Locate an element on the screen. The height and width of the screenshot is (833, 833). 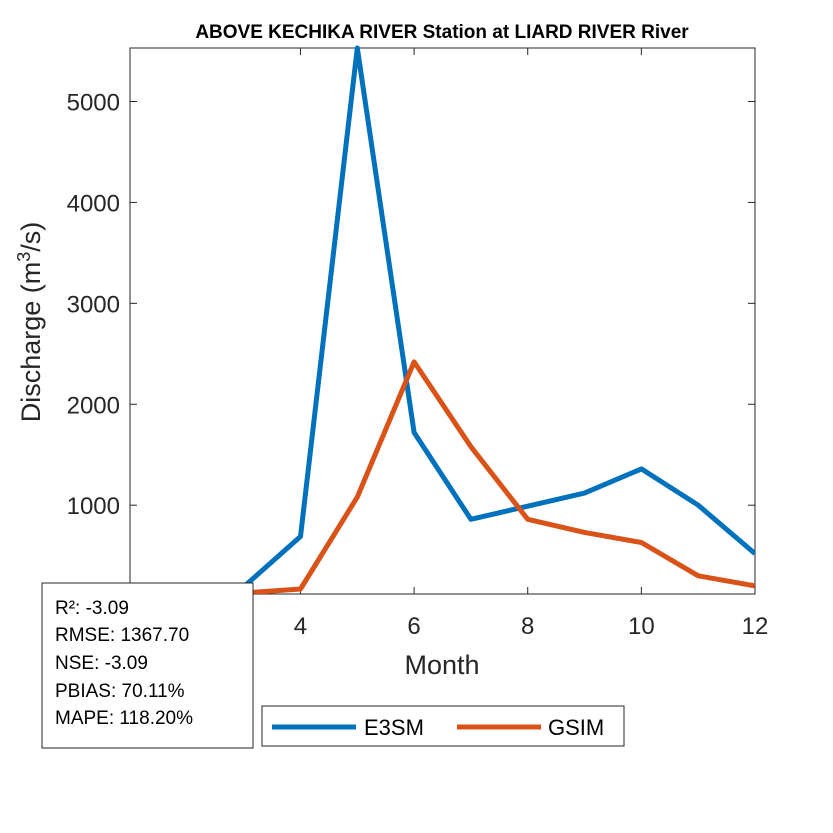
y-axis-label-end: /s) is located at coordinates (31, 237).